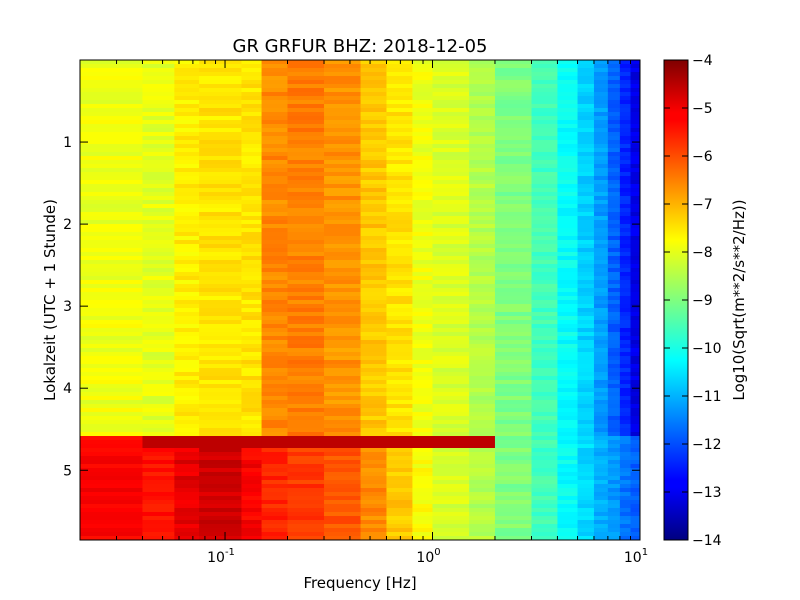 The height and width of the screenshot is (600, 800). Describe the element at coordinates (67, 307) in the screenshot. I see `y-tick-label: 3` at that location.